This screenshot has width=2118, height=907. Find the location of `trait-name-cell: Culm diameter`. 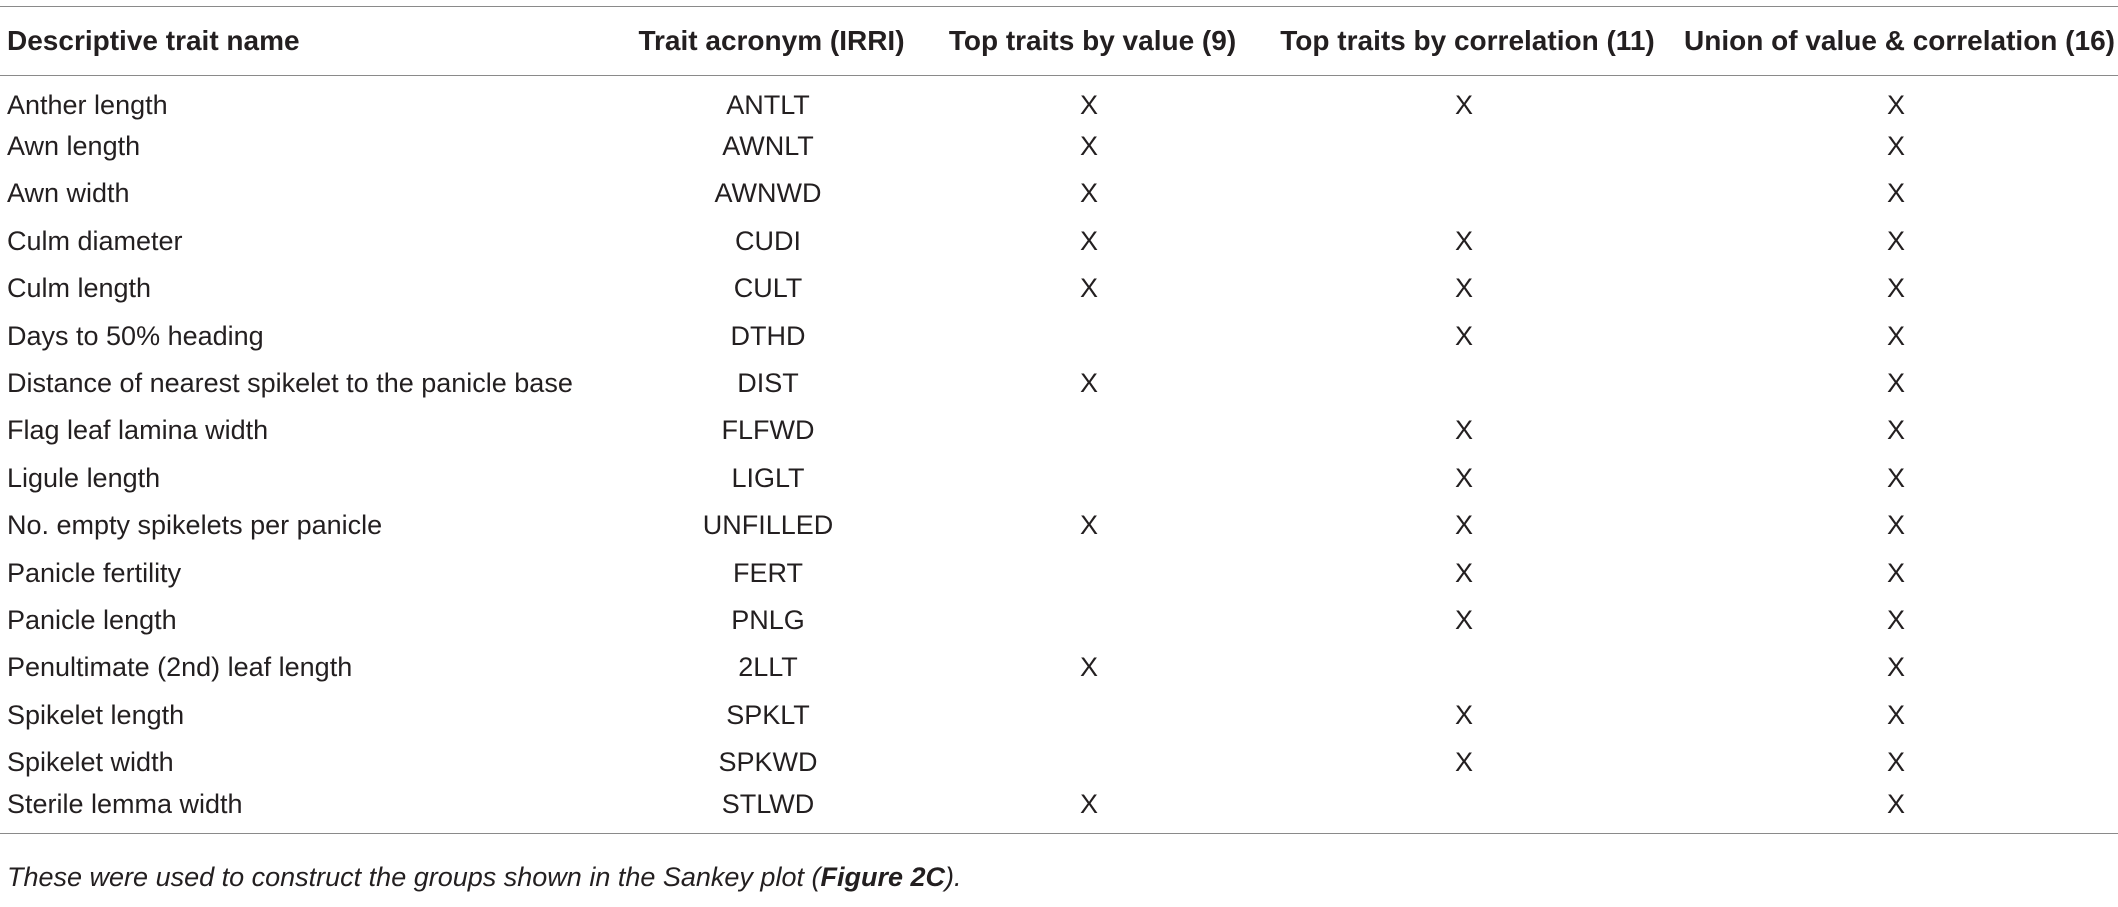

trait-name-cell: Culm diameter is located at coordinates (95, 240).